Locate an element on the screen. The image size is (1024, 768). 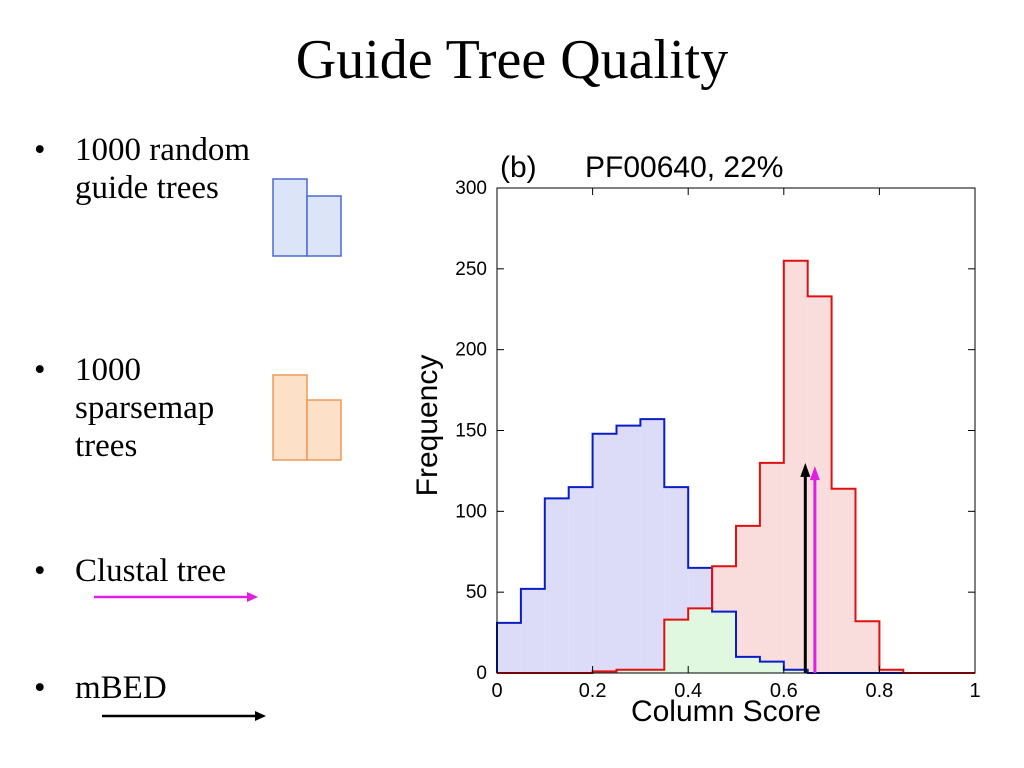
bullet-line: 1000 is located at coordinates (108, 370).